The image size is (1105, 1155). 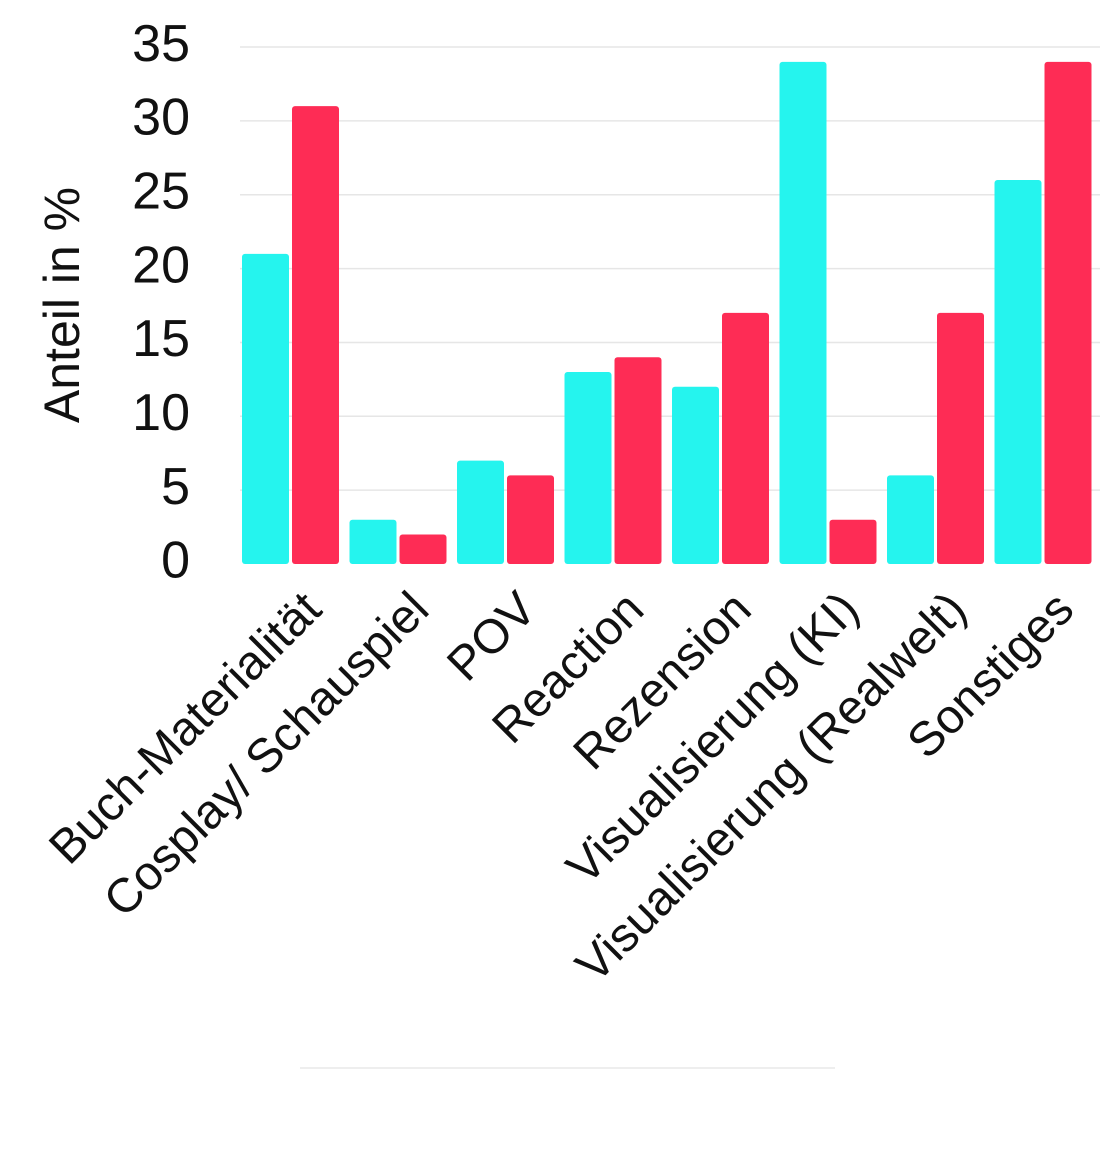 What do you see at coordinates (161, 191) in the screenshot?
I see `y-tick-label: 25` at bounding box center [161, 191].